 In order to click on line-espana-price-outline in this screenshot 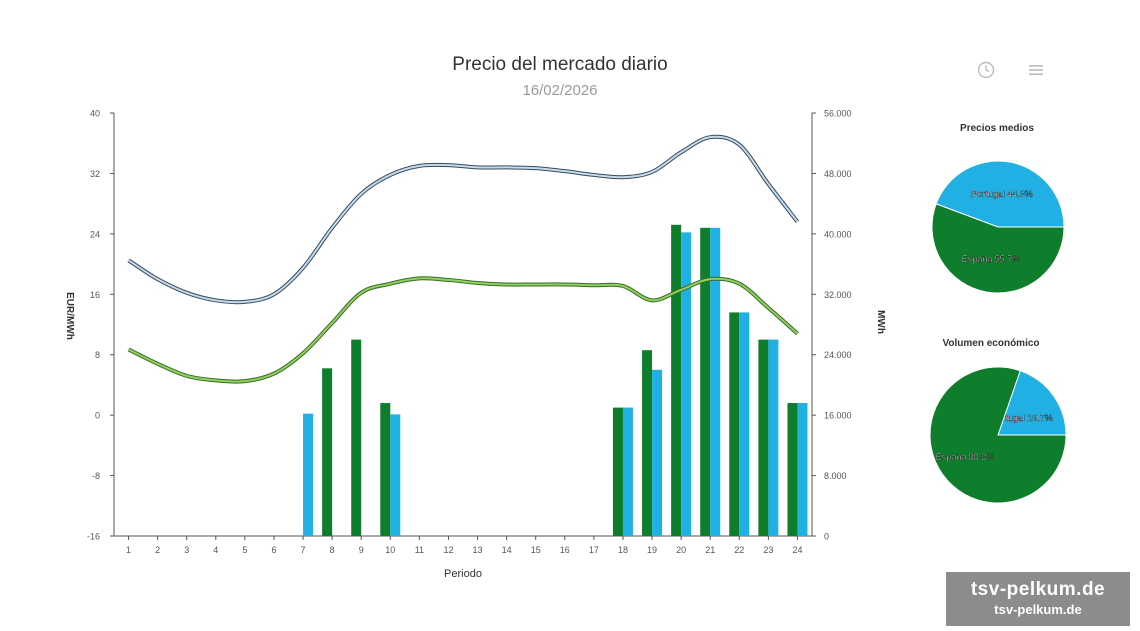, I will do `click(463, 330)`.